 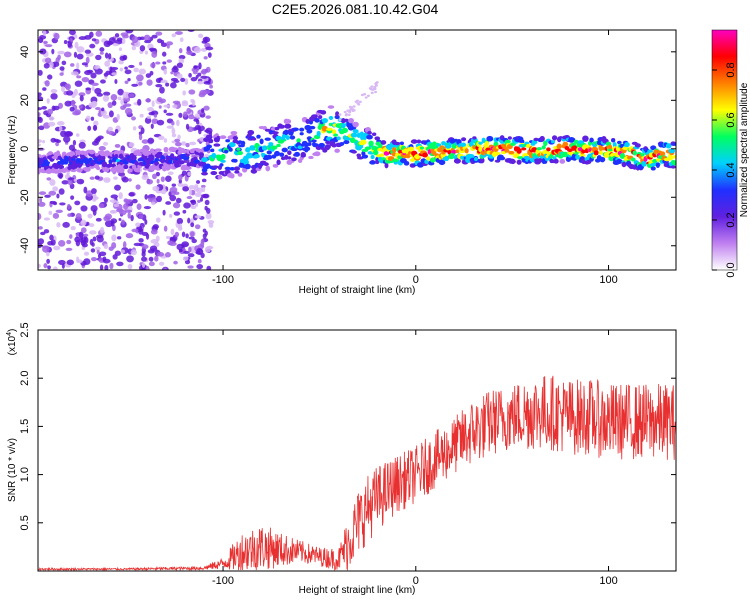 I want to click on spectrogram-x-tick-label: 0, so click(x=416, y=280).